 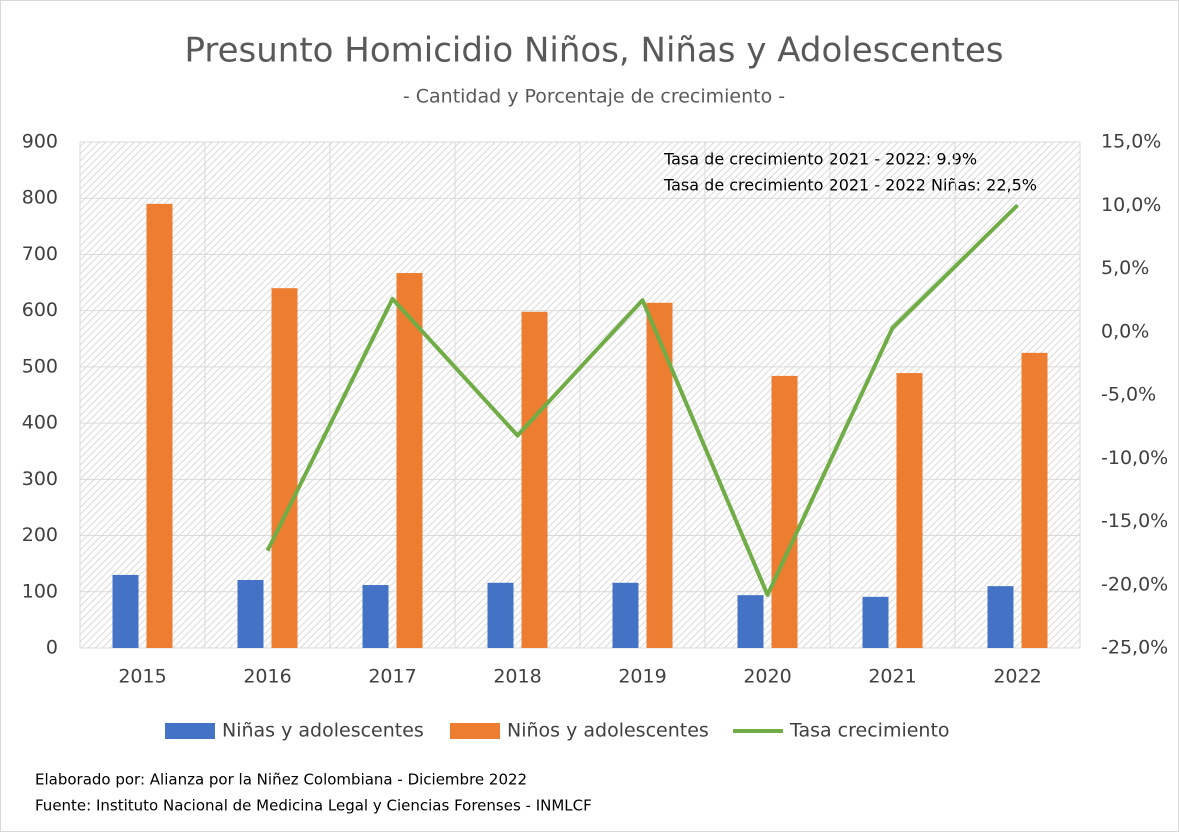 What do you see at coordinates (52, 648) in the screenshot?
I see `y-tick-label: 0` at bounding box center [52, 648].